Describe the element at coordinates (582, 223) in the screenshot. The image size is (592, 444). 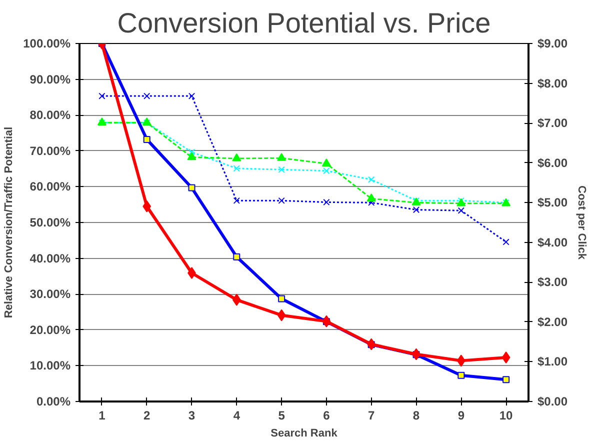
I see `y2-axis-title: Cost per Click` at that location.